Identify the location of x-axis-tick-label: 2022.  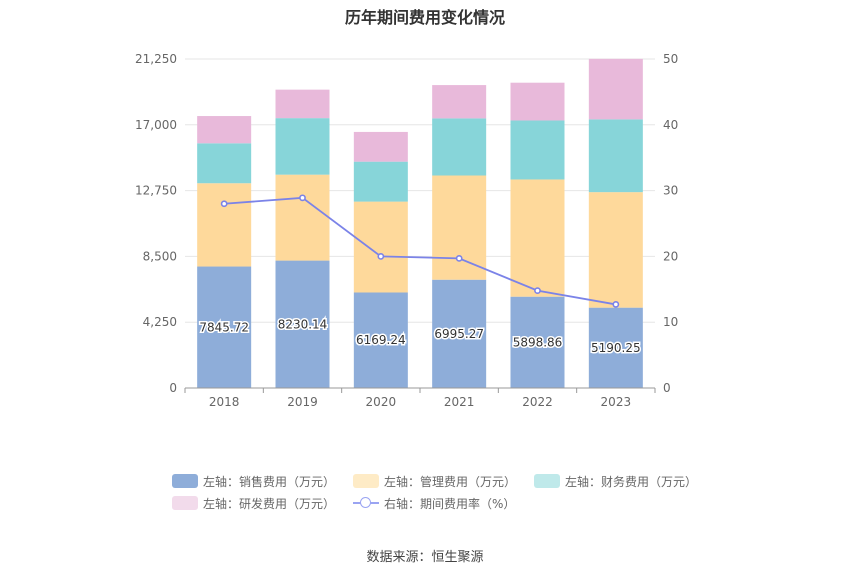
(537, 402).